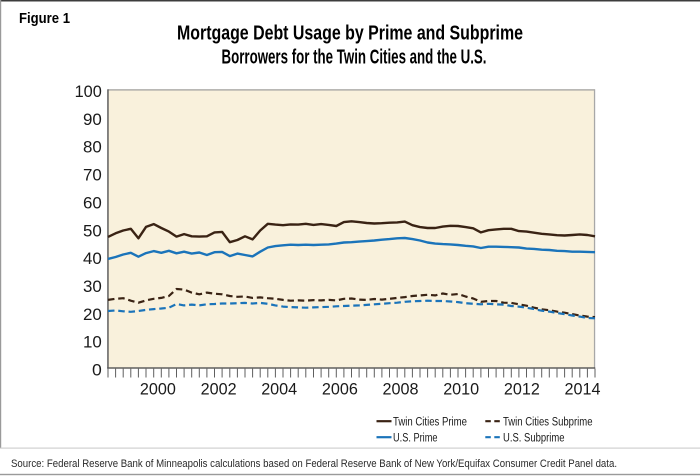 Image resolution: width=700 pixels, height=476 pixels. I want to click on svg-text: 40, so click(92, 259).